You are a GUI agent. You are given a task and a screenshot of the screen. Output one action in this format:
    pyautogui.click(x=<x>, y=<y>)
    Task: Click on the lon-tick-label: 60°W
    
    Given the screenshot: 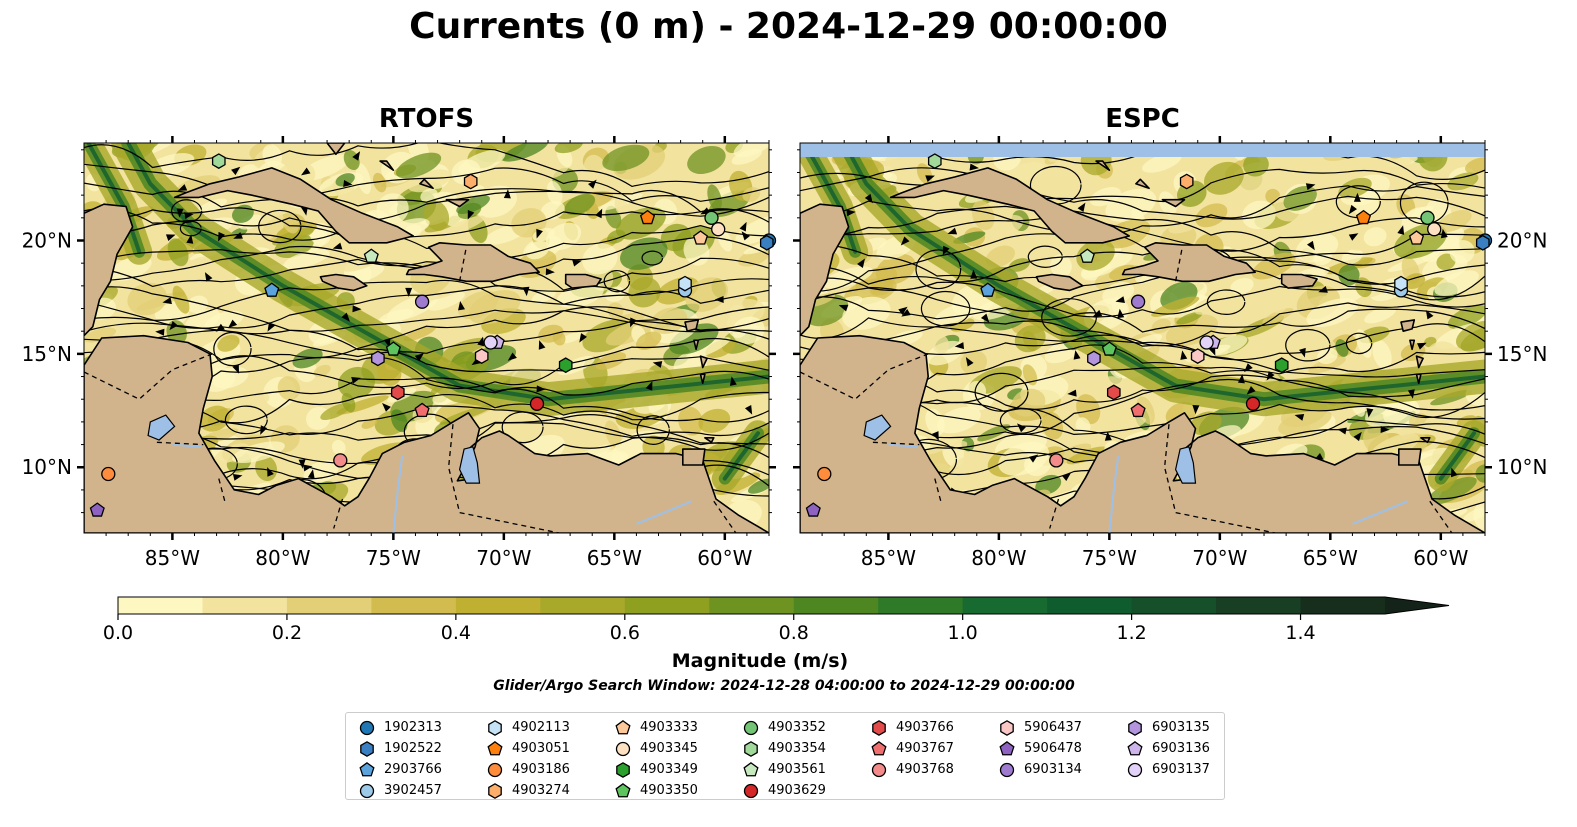 What is the action you would take?
    pyautogui.click(x=1440, y=558)
    